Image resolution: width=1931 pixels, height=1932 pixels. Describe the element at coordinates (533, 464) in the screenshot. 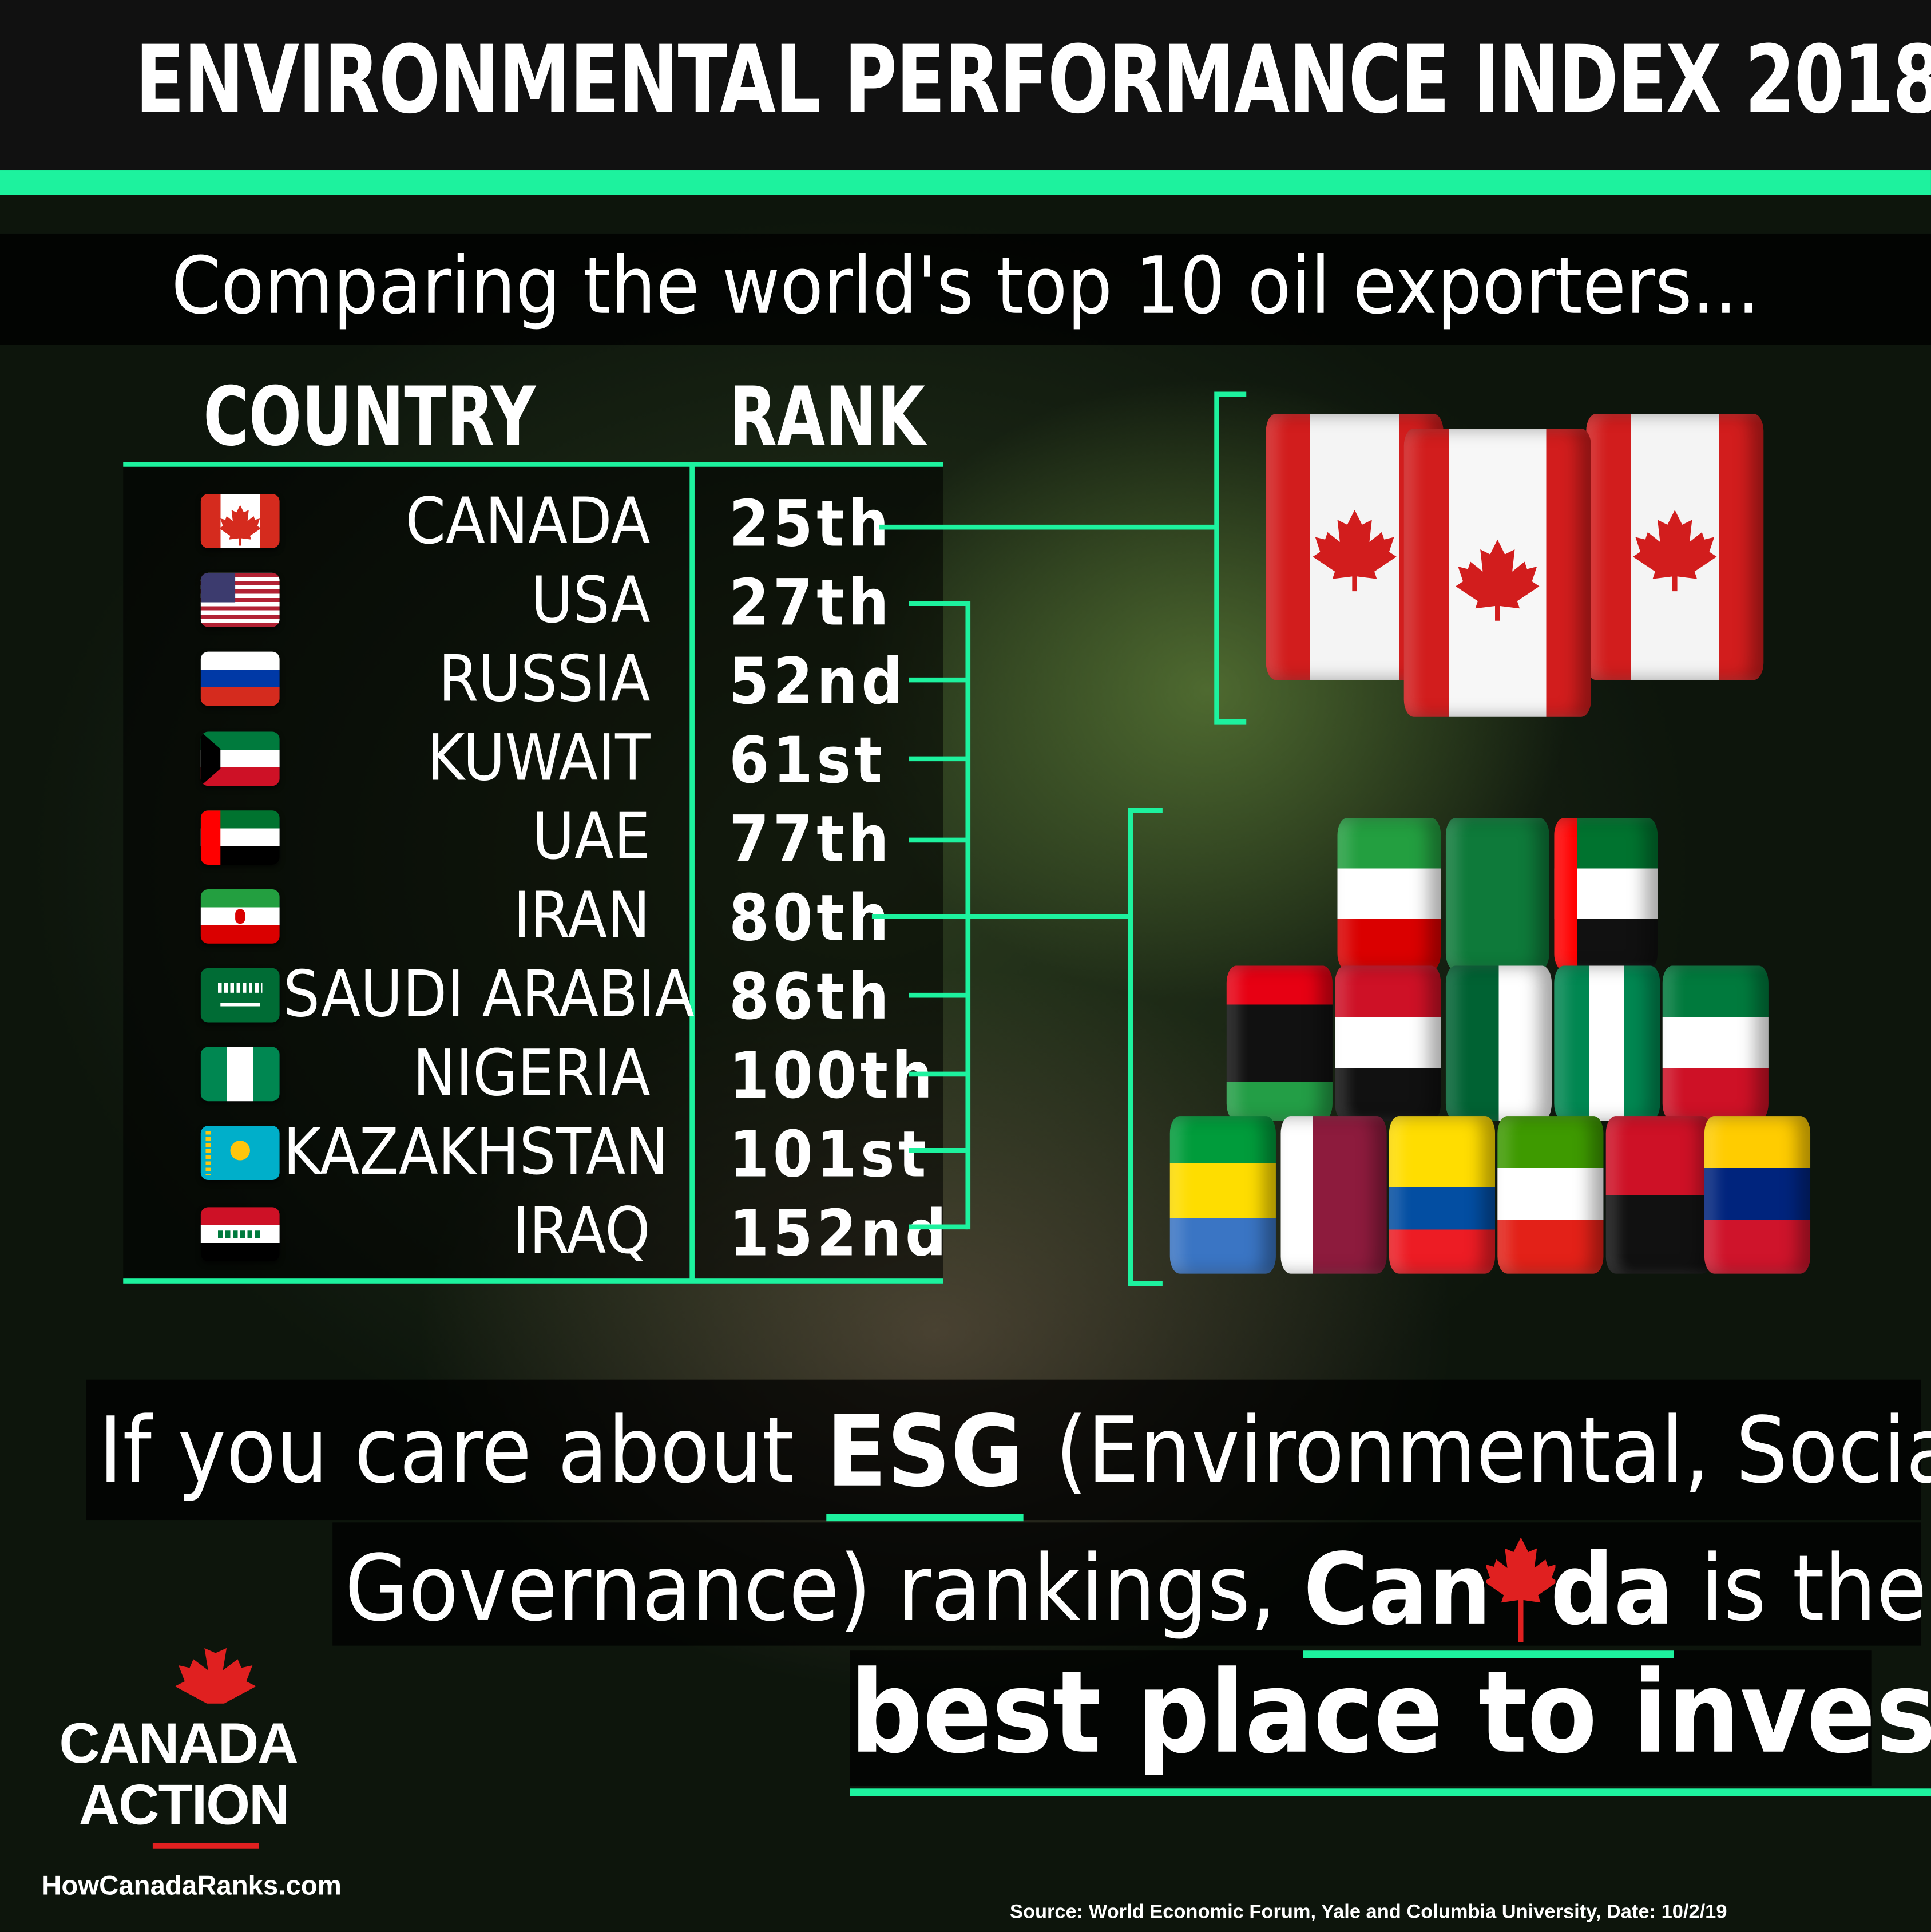

I see `table-top-rule` at that location.